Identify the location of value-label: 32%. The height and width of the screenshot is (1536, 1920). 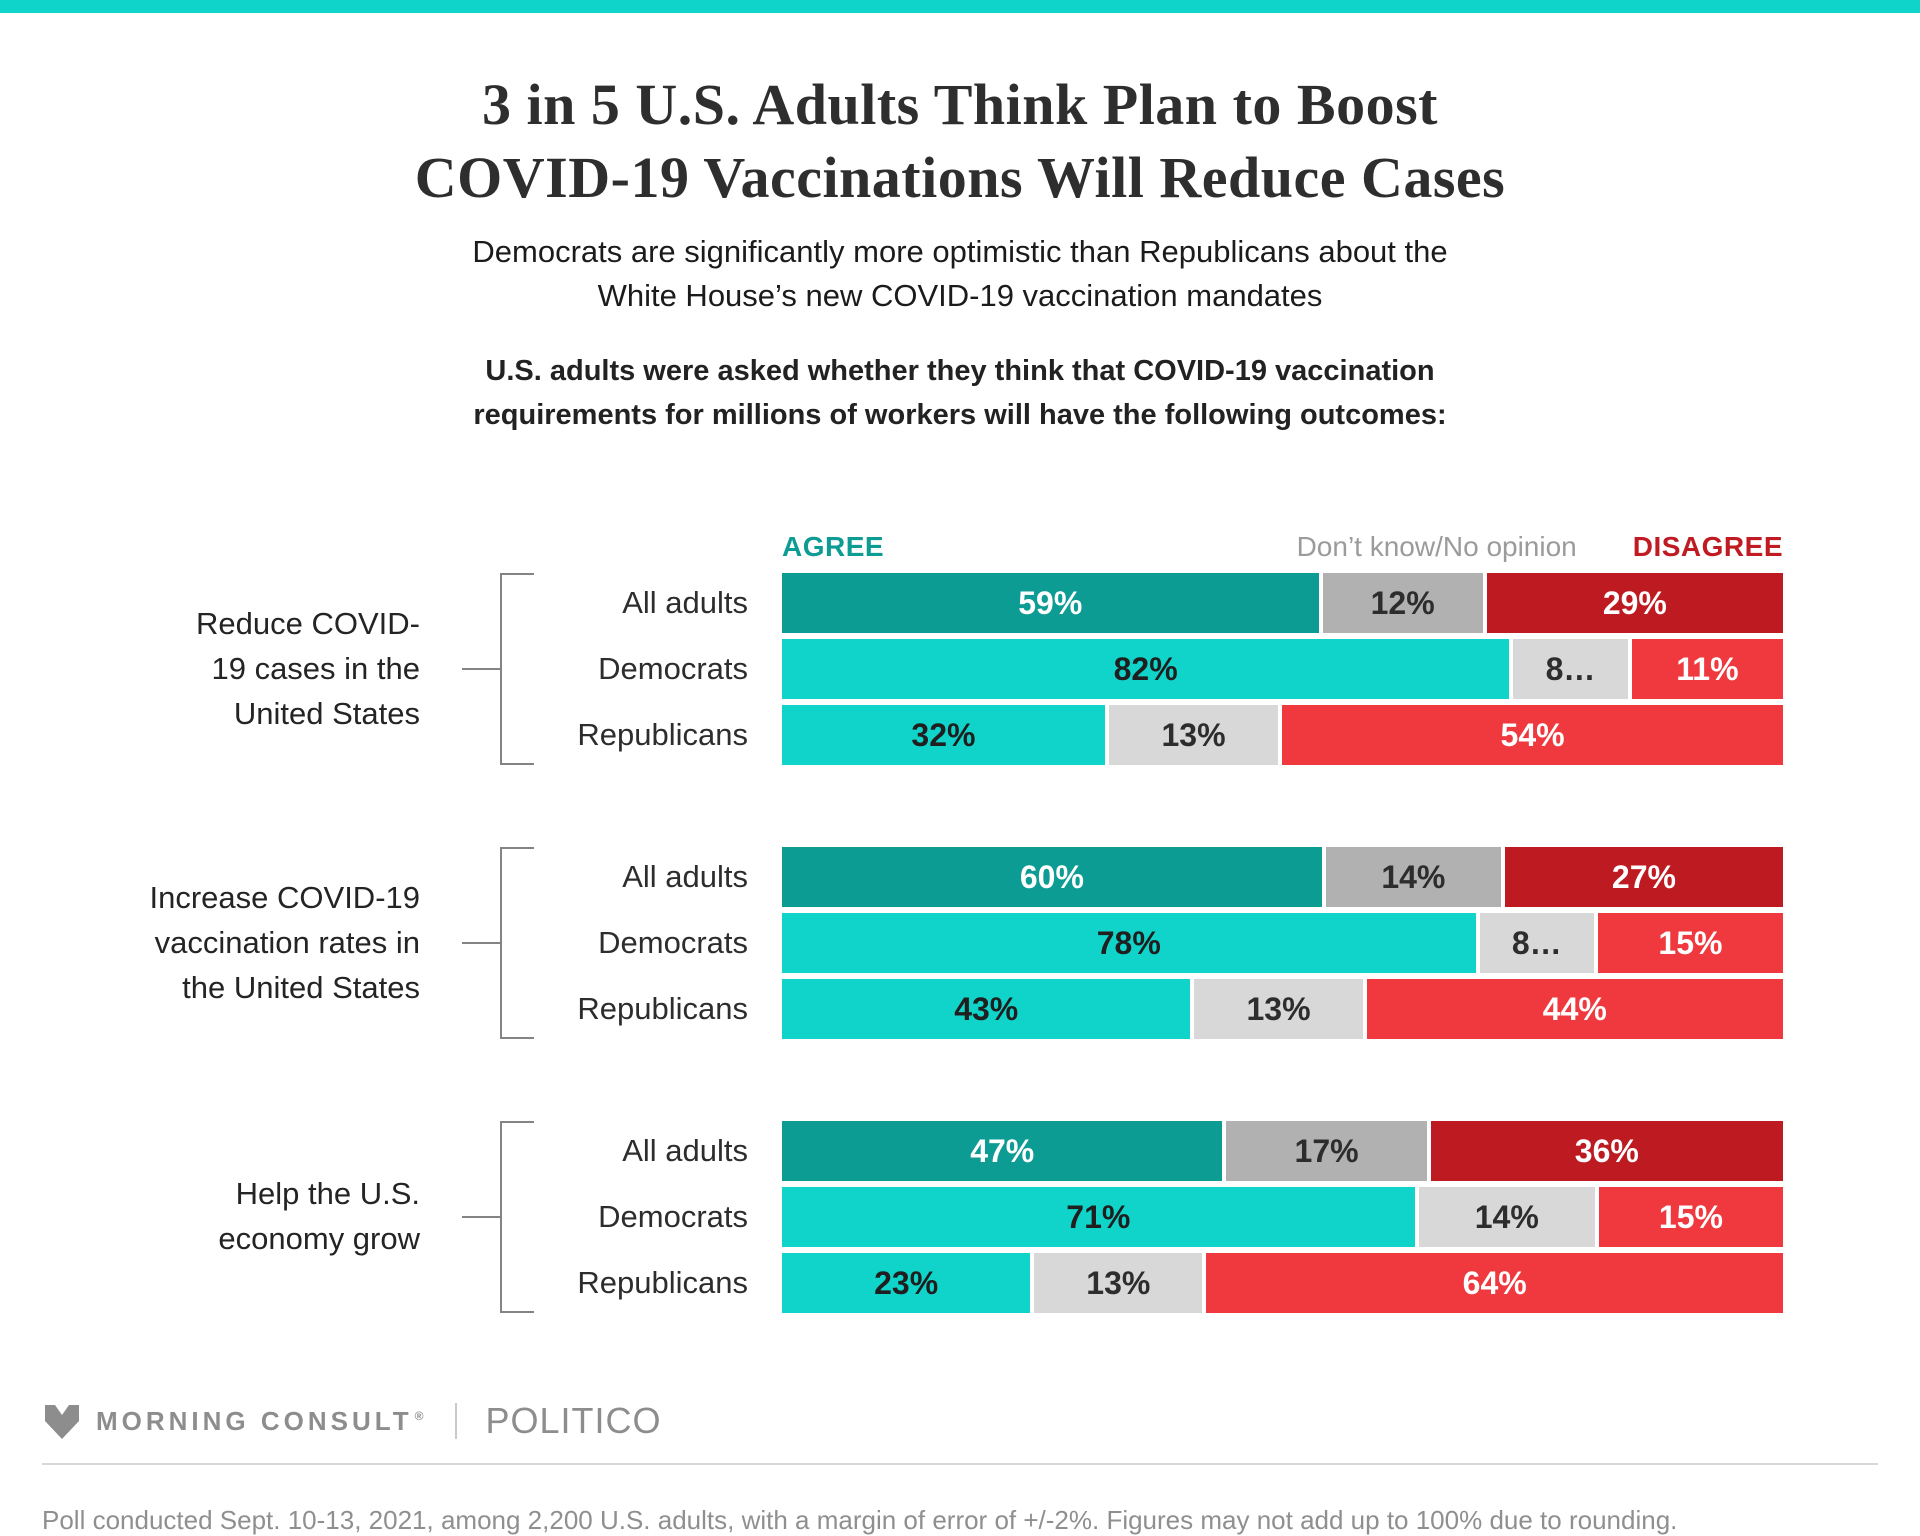
(943, 734).